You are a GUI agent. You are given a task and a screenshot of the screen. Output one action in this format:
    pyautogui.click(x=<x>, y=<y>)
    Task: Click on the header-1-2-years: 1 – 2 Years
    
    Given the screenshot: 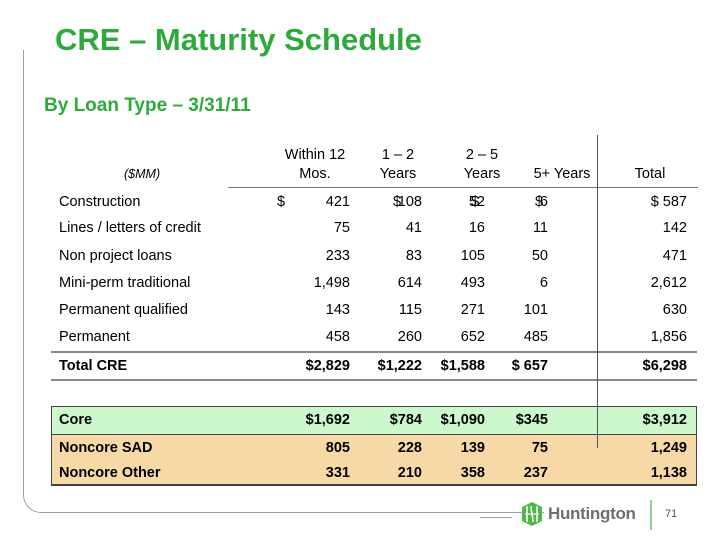 What is the action you would take?
    pyautogui.click(x=398, y=165)
    